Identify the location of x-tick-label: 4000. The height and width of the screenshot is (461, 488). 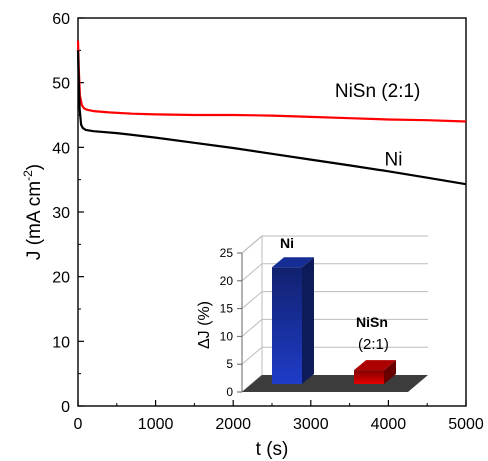
(389, 424).